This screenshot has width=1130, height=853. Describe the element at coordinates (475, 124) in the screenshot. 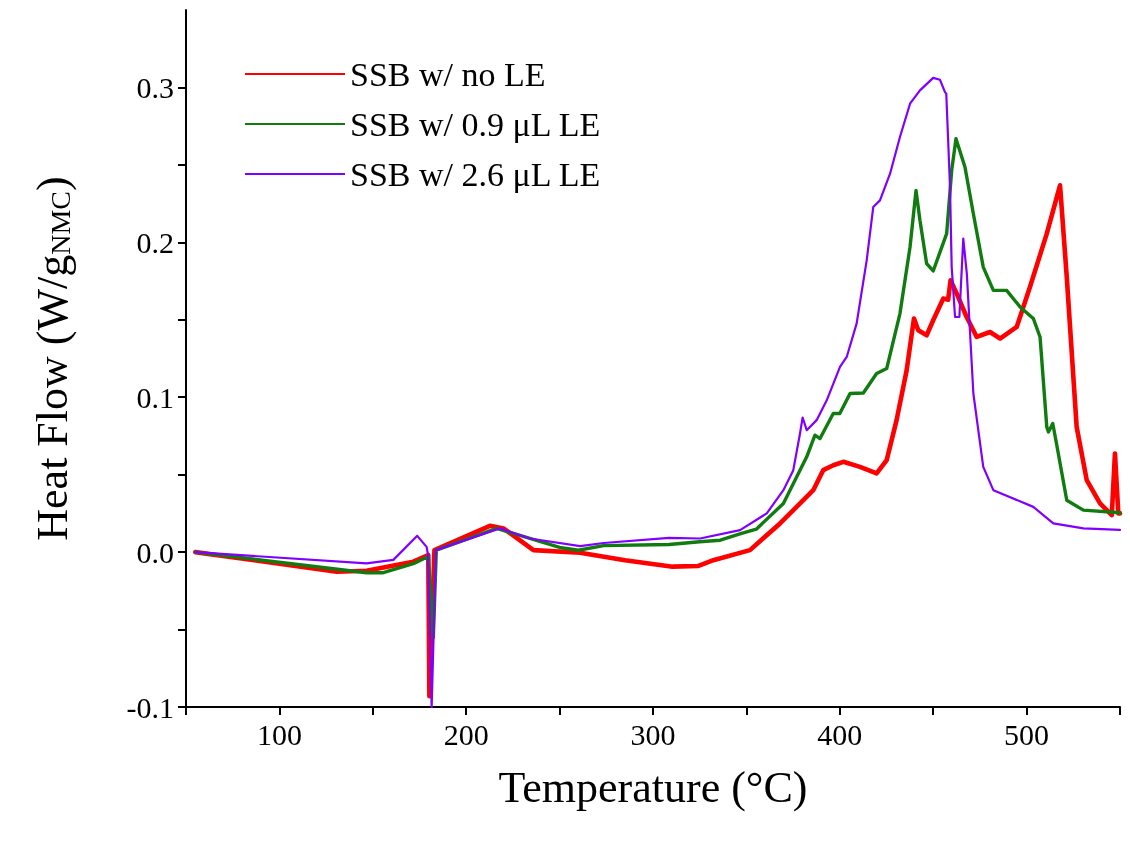

I see `legend-label: SSB w/ 0.9 μL LE` at that location.